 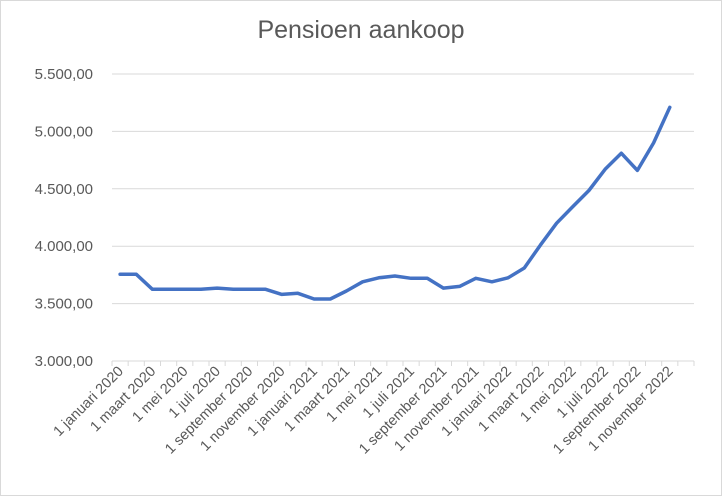 What do you see at coordinates (64, 189) in the screenshot?
I see `y-tick-label: 4.500,00` at bounding box center [64, 189].